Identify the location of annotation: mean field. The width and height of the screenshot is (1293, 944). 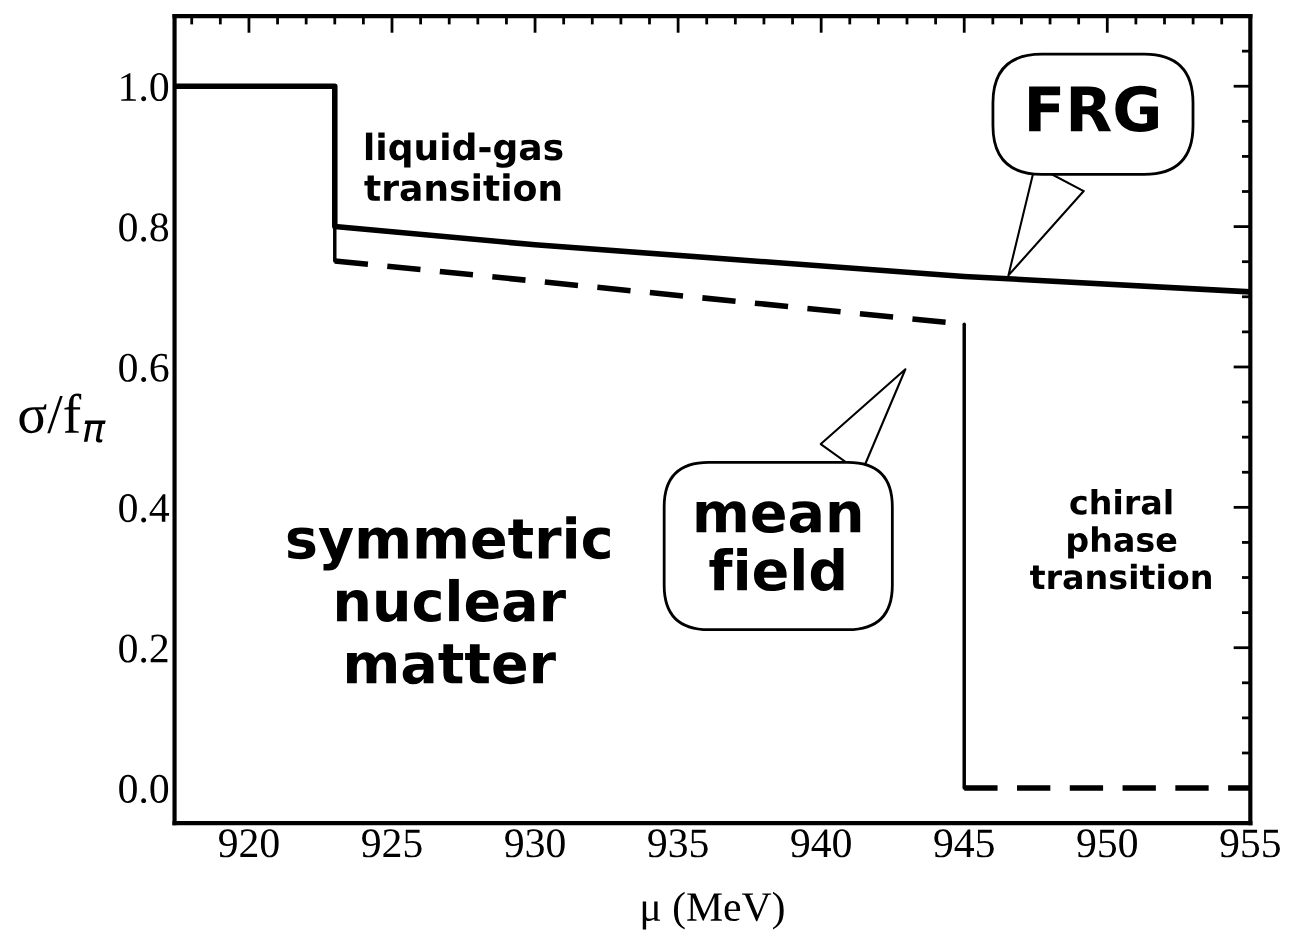
(778, 546).